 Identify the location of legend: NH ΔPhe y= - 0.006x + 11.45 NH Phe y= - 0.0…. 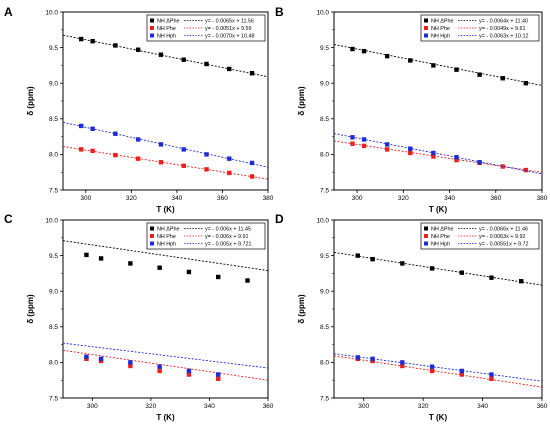
(206, 236).